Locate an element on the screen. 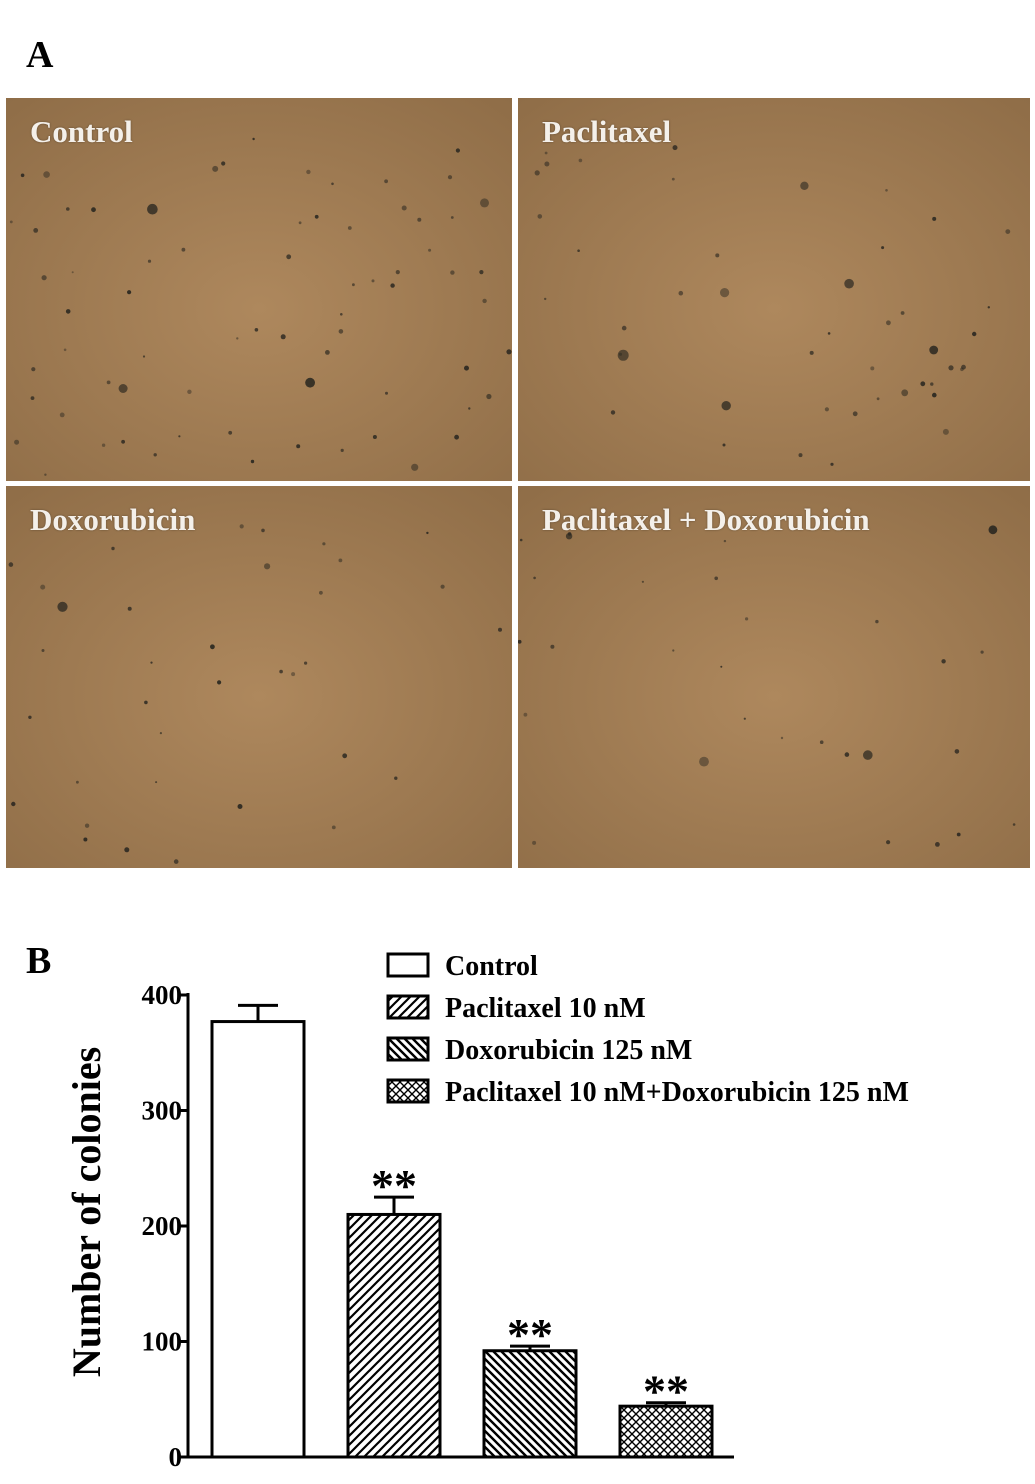 This screenshot has height=1484, width=1035. legend-label: Paclitaxel 10 nM is located at coordinates (545, 1008).